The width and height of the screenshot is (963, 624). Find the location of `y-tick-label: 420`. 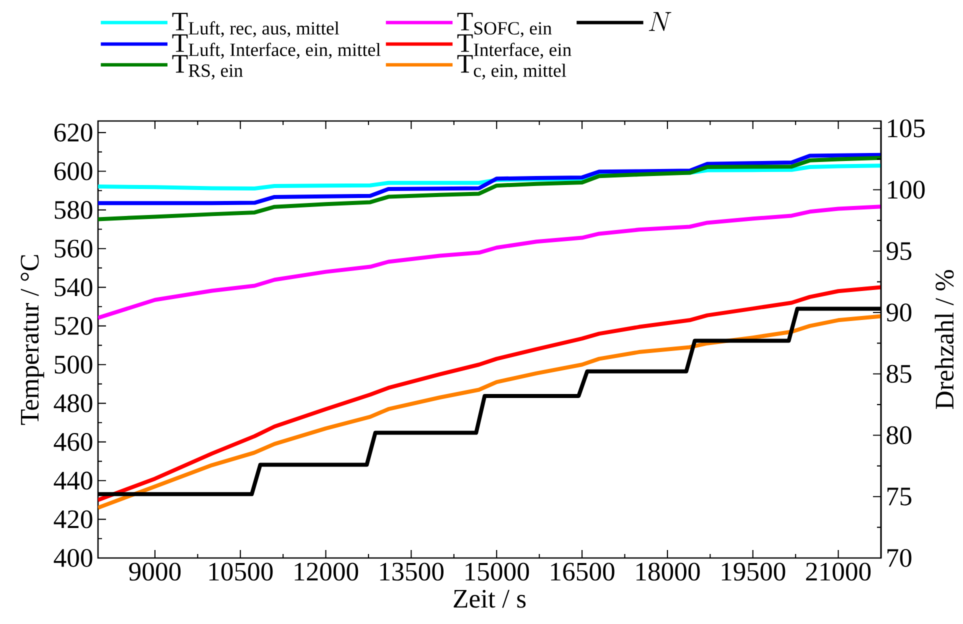

y-tick-label: 420 is located at coordinates (73, 519).